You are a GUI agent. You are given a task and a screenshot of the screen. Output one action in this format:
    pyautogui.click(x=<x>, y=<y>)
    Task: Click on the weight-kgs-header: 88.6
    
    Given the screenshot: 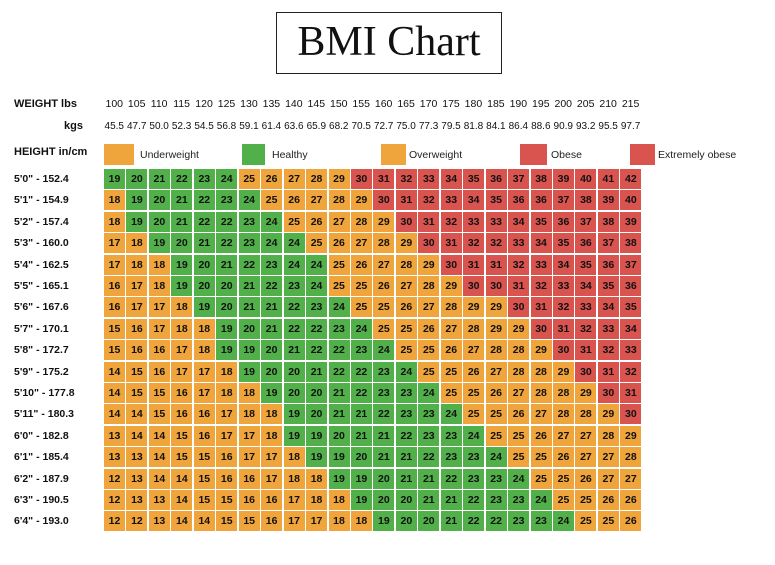 What is the action you would take?
    pyautogui.click(x=541, y=126)
    